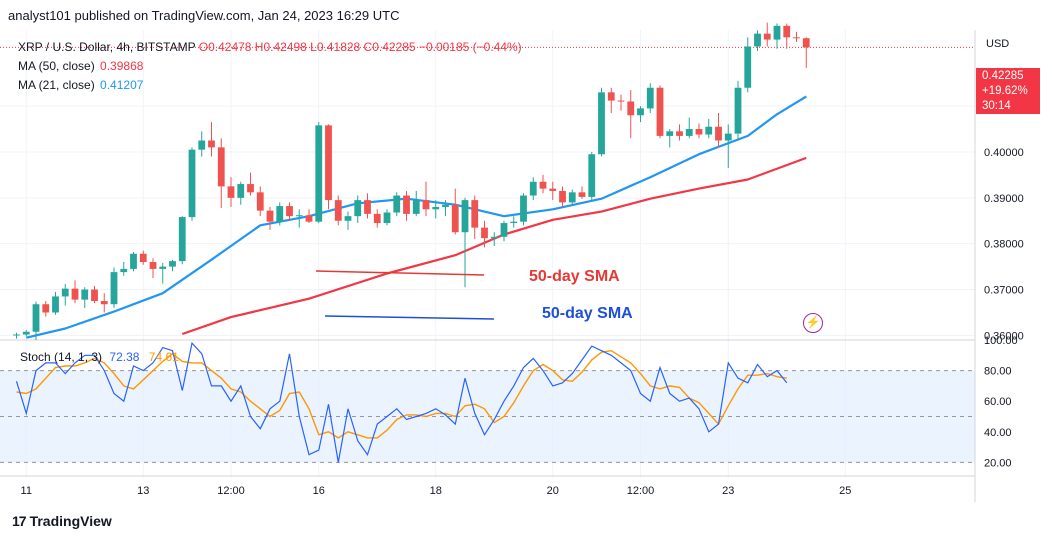 The height and width of the screenshot is (542, 1052). What do you see at coordinates (436, 491) in the screenshot?
I see `x-tick-label: 18` at bounding box center [436, 491].